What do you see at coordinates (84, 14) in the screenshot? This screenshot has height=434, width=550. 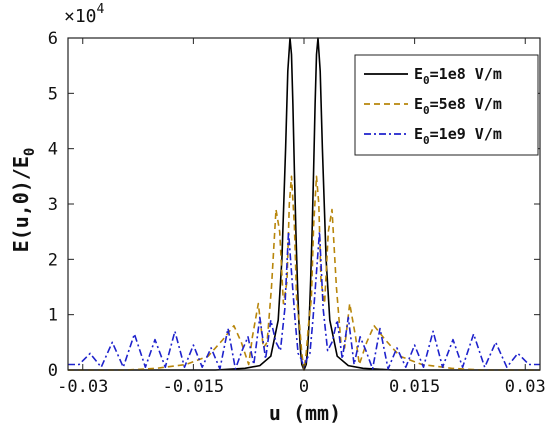 I see `y-multiplier: ×10⁴` at bounding box center [84, 14].